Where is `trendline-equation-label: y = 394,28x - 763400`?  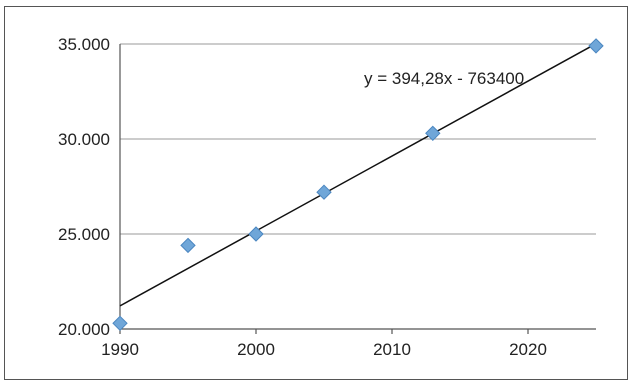 trendline-equation-label: y = 394,28x - 763400 is located at coordinates (444, 78).